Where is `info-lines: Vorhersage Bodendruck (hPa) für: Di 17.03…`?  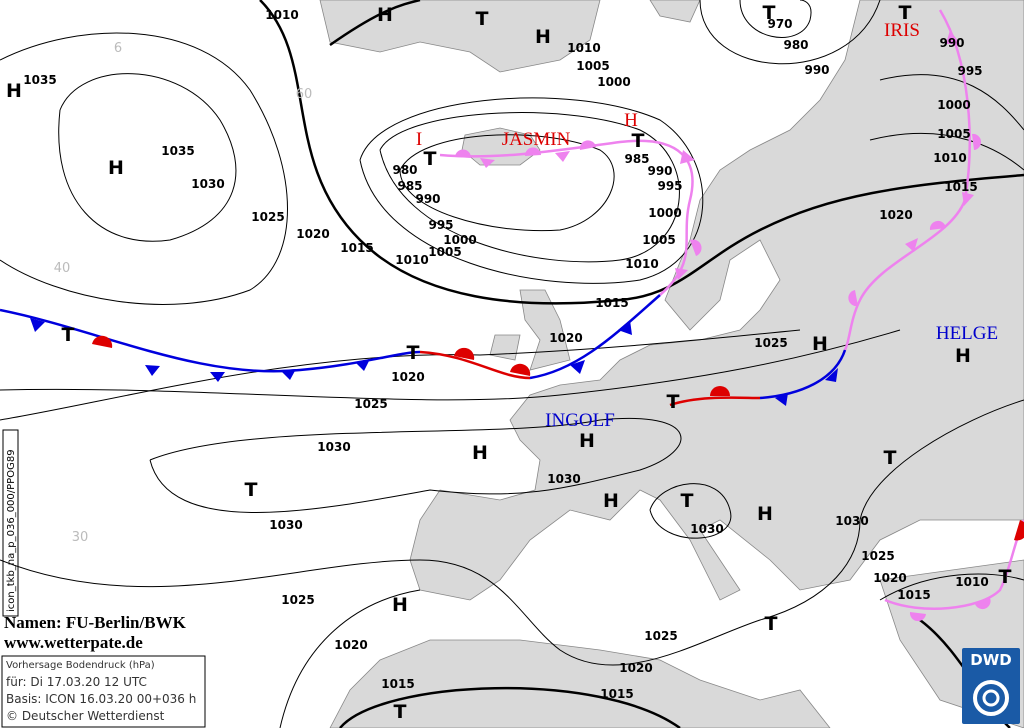 info-lines: Vorhersage Bodendruck (hPa) für: Di 17.03… is located at coordinates (101, 691).